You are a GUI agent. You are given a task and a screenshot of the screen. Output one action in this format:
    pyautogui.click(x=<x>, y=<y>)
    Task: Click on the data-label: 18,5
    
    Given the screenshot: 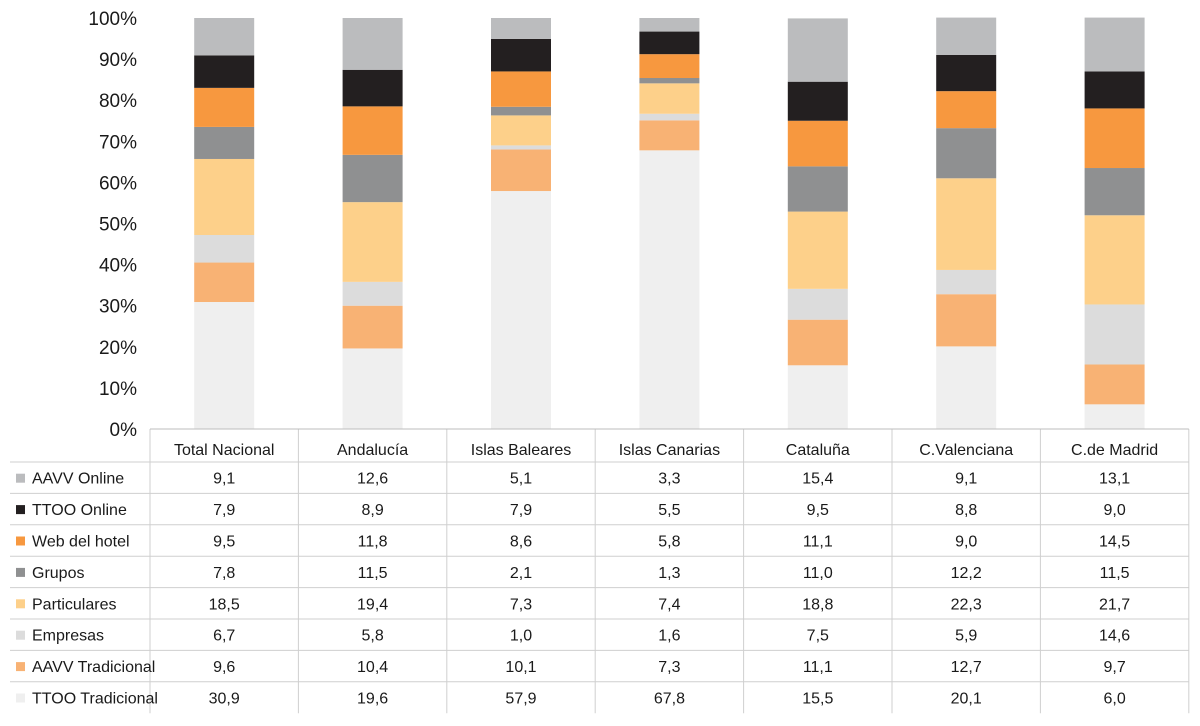 What is the action you would take?
    pyautogui.click(x=224, y=604)
    